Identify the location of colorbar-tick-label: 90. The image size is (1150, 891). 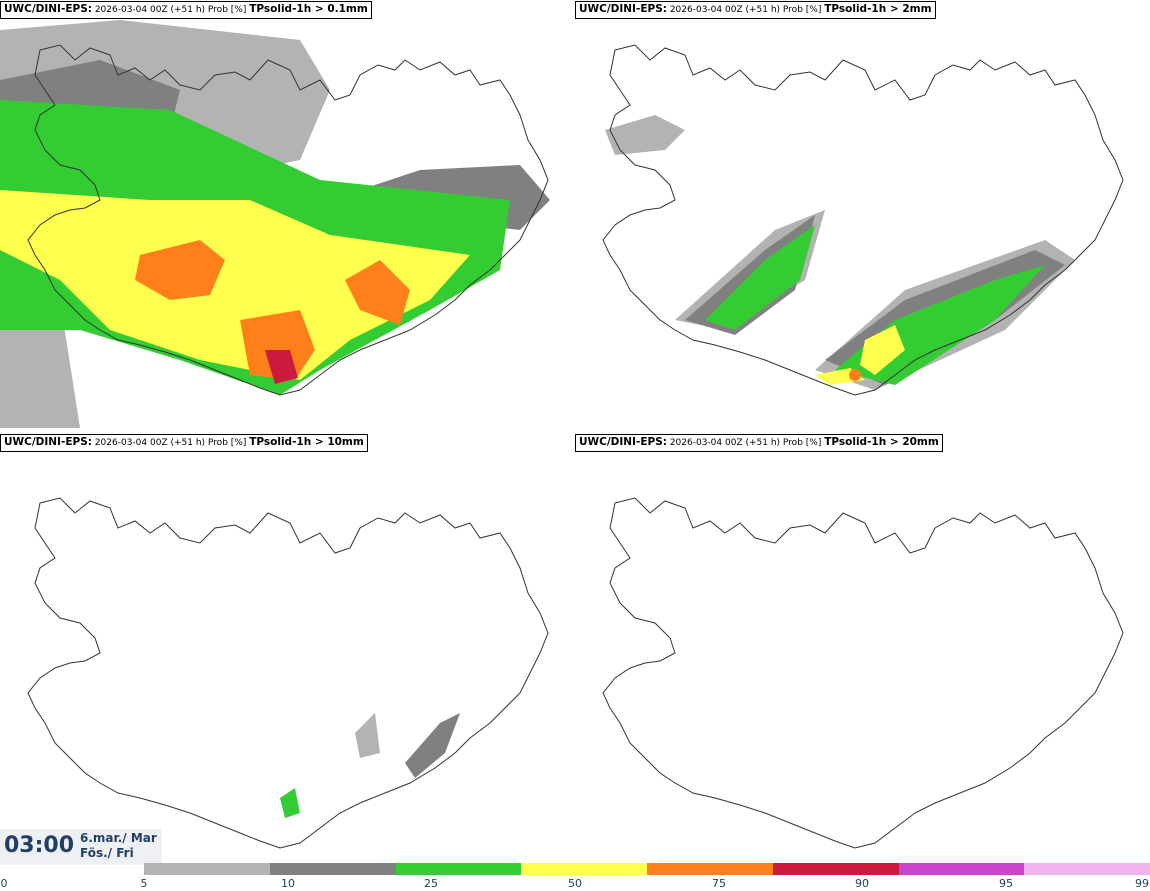
(862, 883).